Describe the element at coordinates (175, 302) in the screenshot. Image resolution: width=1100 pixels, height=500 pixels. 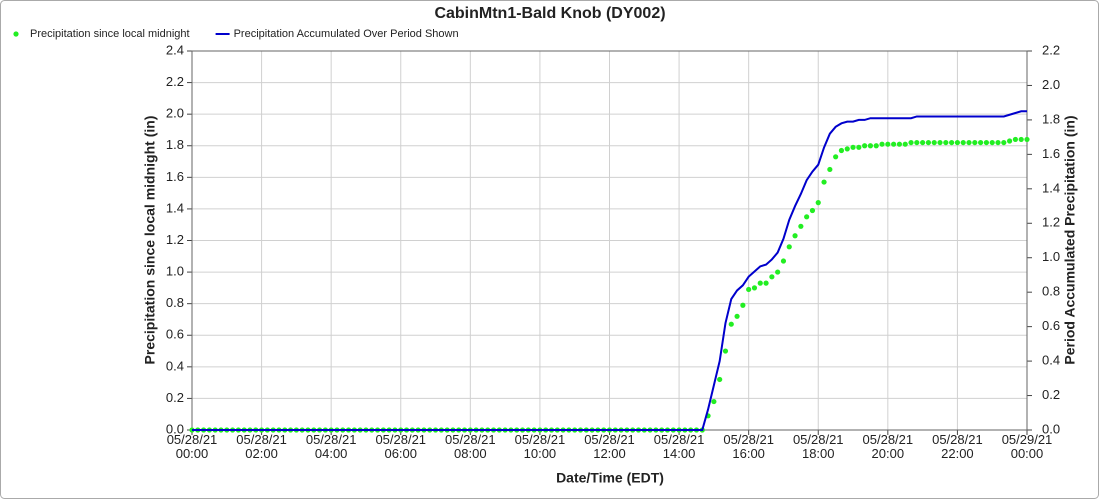
I see `y-tick-label: 0.8` at that location.